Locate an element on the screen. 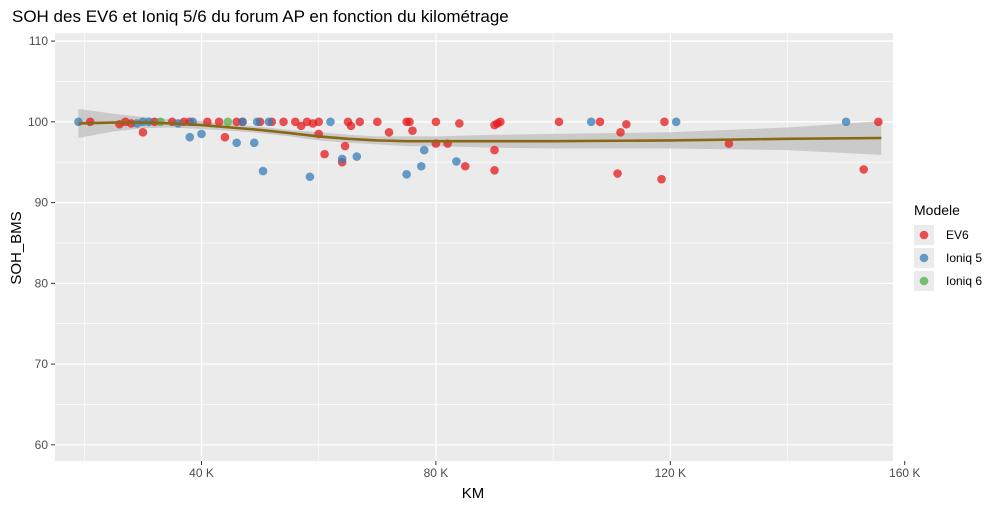  x-axis-title: KM is located at coordinates (473, 493).